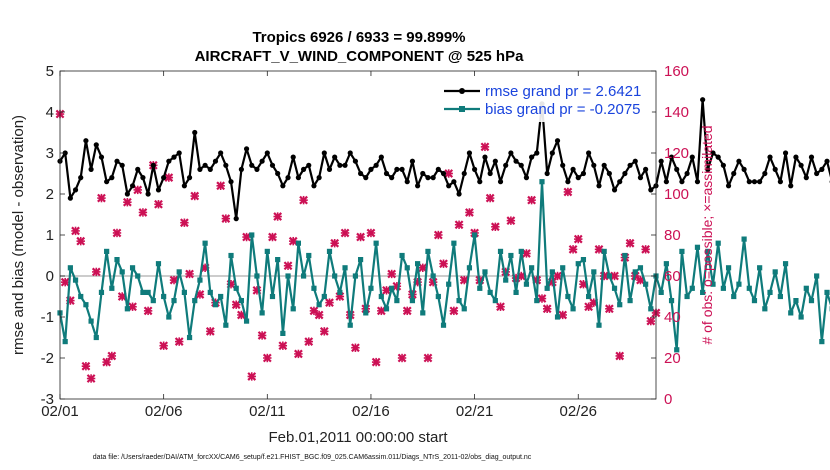 The image size is (830, 470). I want to click on y-tick-right-label: 80, so click(672, 235).